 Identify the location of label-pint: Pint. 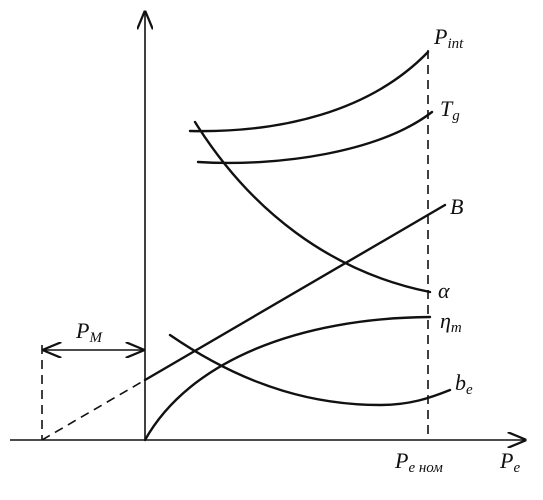
(448, 38).